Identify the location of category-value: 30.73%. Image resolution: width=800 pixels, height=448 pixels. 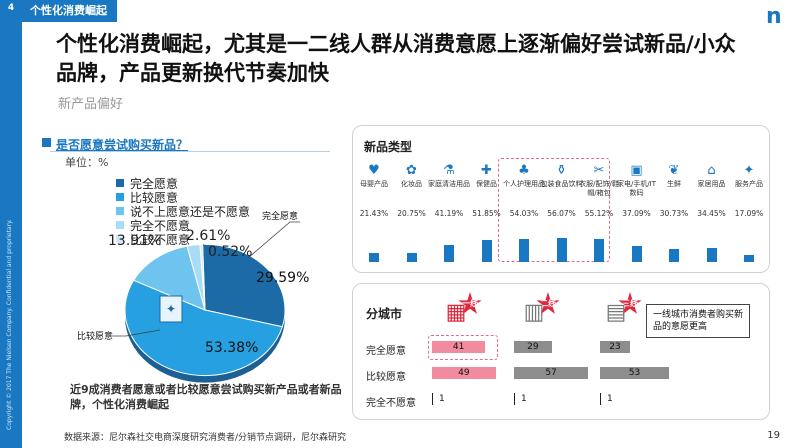
(674, 213).